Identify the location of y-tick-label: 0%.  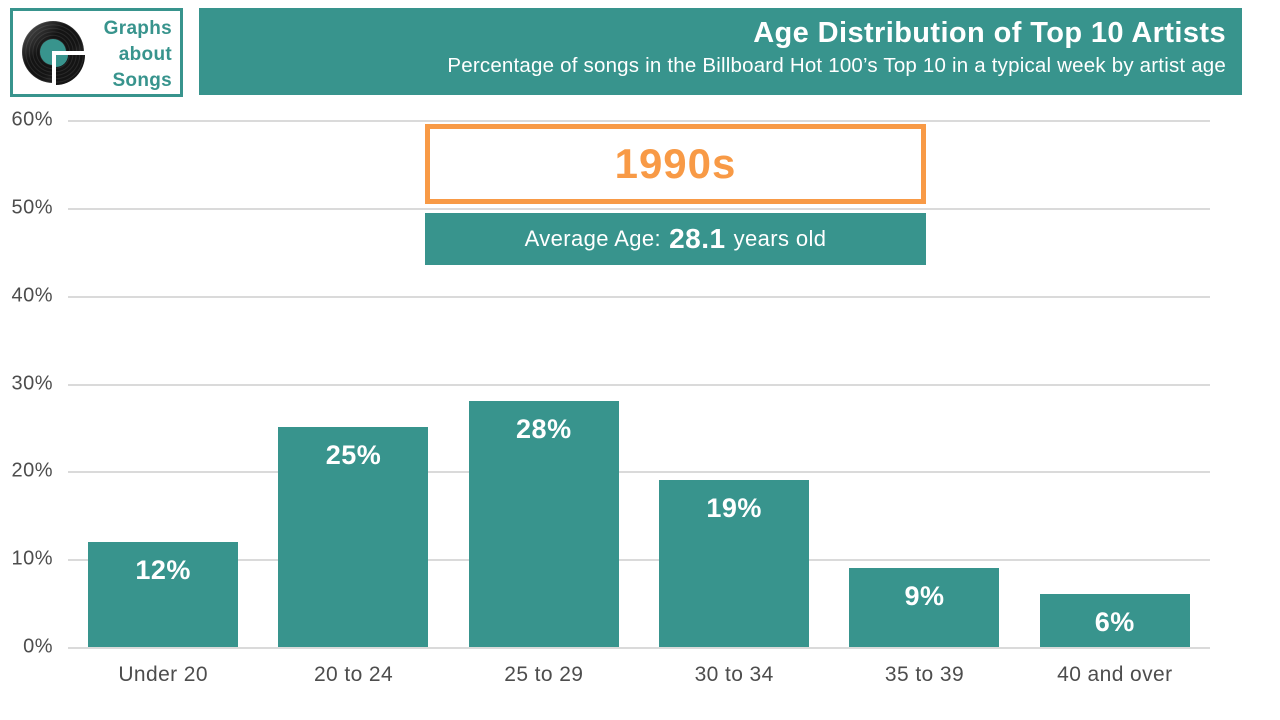
(38, 646).